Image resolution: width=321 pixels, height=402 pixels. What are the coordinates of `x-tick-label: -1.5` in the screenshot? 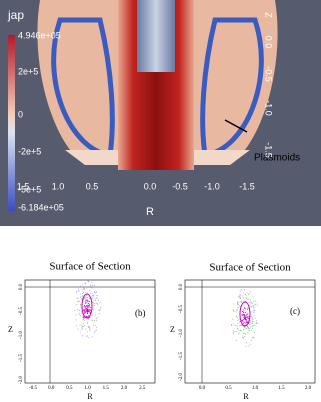 It's located at (247, 186).